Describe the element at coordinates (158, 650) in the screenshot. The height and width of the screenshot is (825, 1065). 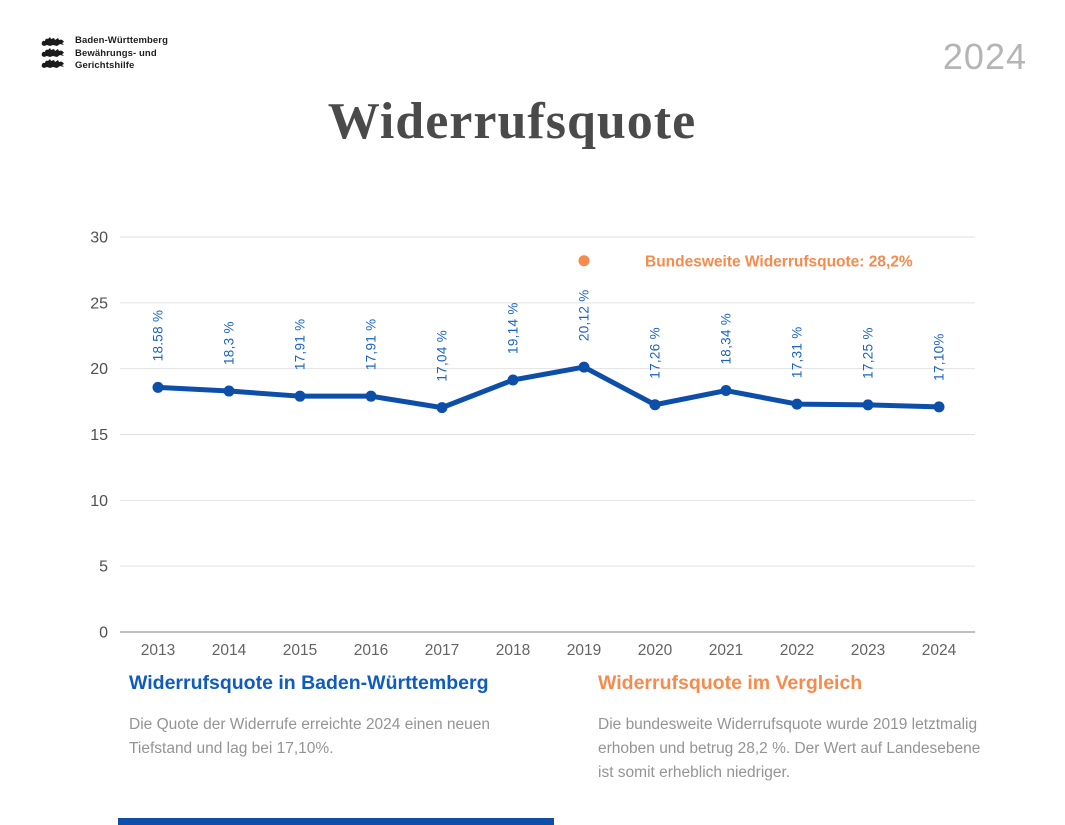
I see `x-tick-label-2013: 2013` at that location.